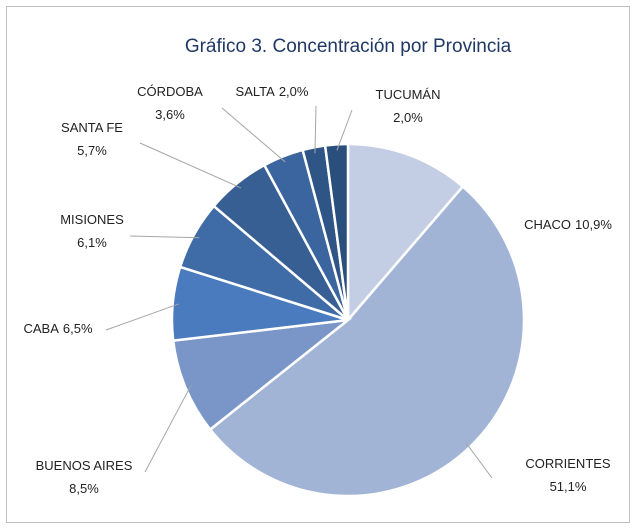 The width and height of the screenshot is (636, 529). I want to click on data-label: CHACO 10,9%, so click(568, 224).